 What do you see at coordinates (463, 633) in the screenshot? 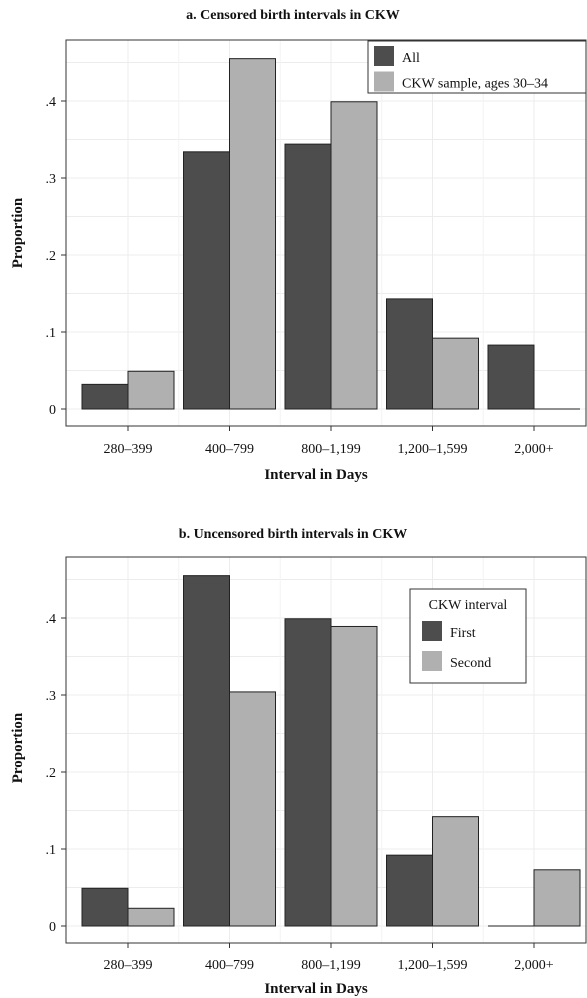
I see `legend-label-1: First` at bounding box center [463, 633].